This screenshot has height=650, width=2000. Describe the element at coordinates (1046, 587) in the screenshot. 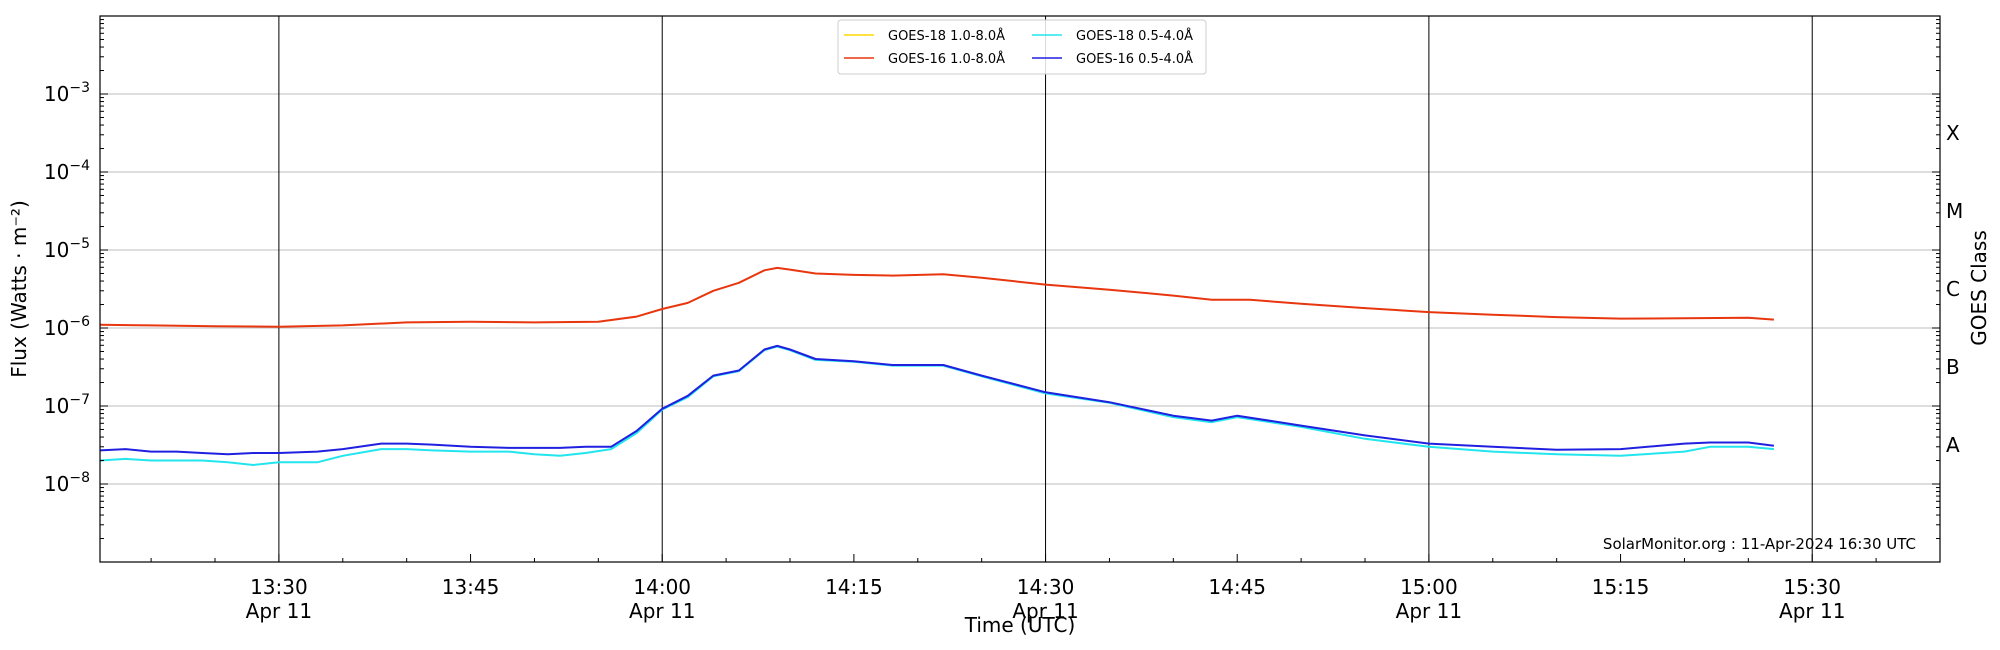

I see `x-tick-label: 14:30` at that location.